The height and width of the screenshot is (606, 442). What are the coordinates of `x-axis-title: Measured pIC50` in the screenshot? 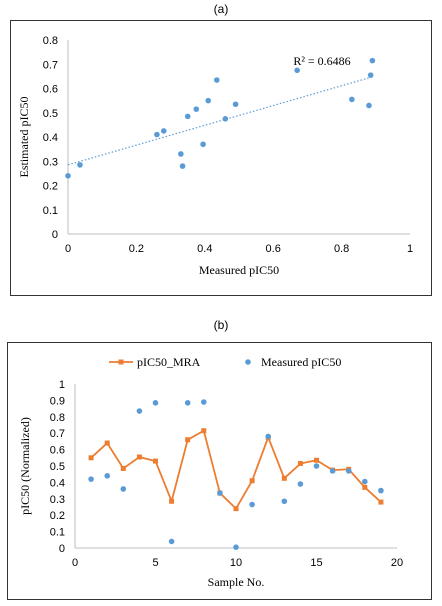 It's located at (239, 270).